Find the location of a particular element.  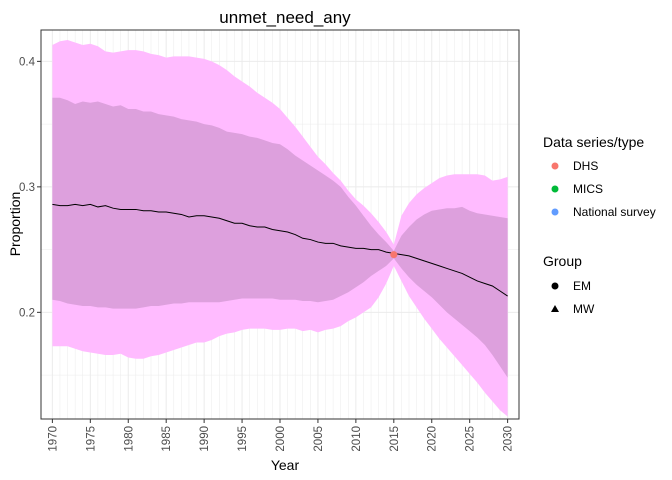

chart-title: unmet_need_any is located at coordinates (285, 17).